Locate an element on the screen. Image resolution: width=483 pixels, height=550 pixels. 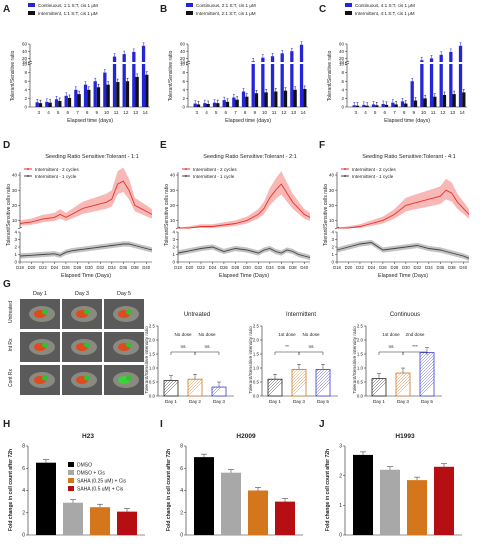
legend-label: Intermittent - 1 cycle is located at coordinates (214, 176).